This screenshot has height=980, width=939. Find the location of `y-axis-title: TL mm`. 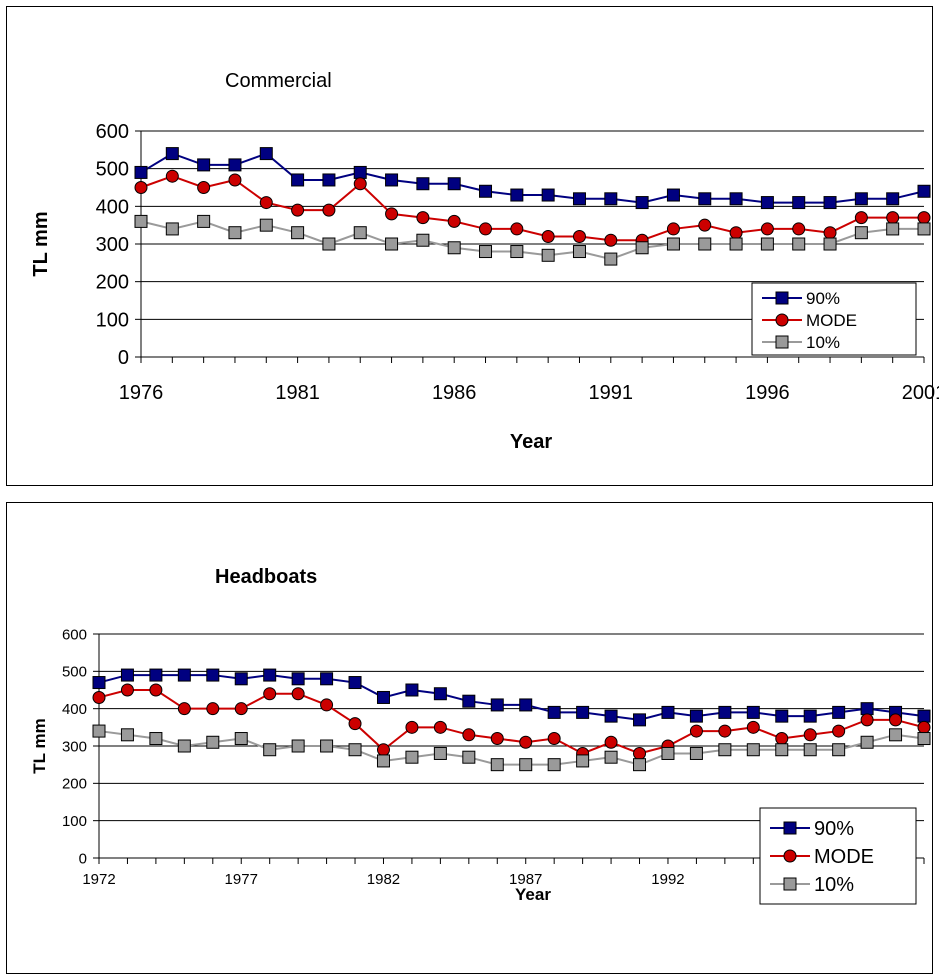

y-axis-title: TL mm is located at coordinates (39, 745).